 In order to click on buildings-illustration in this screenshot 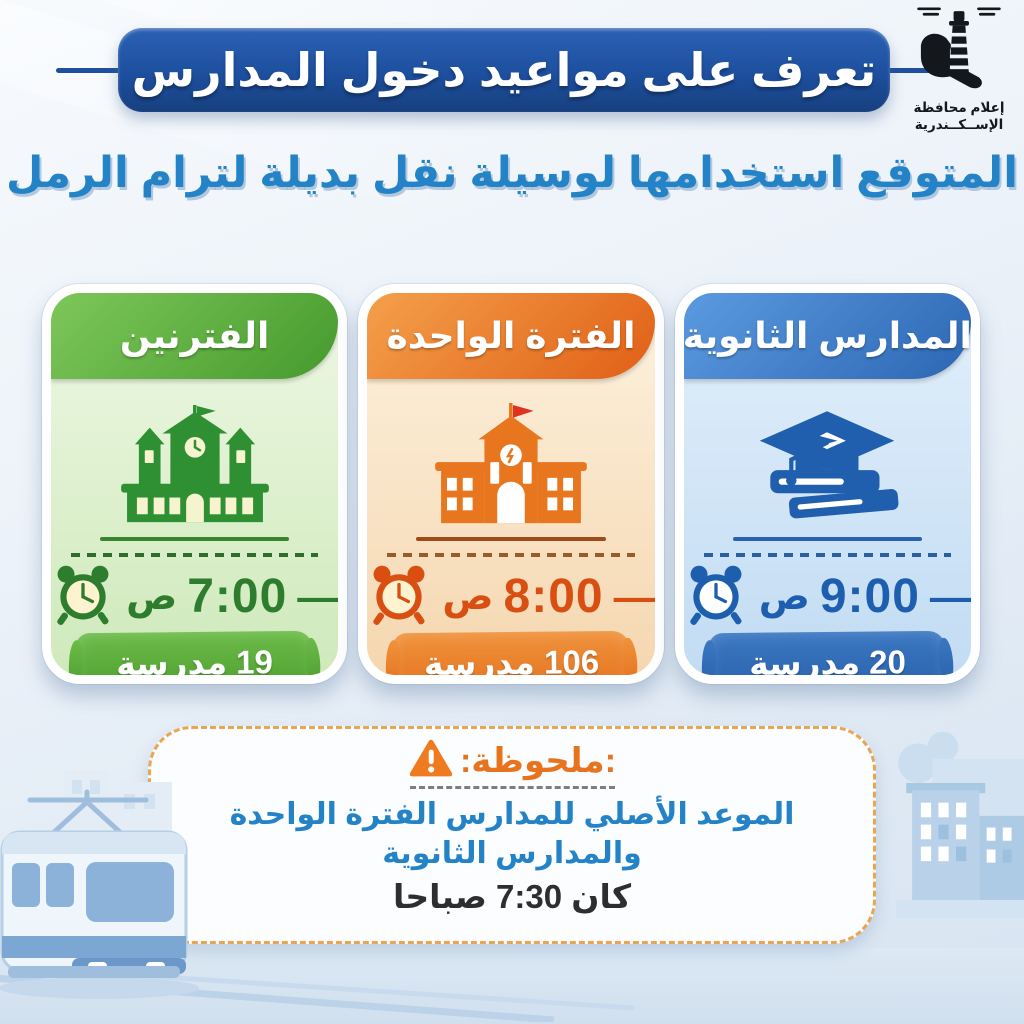, I will do `click(960, 822)`.